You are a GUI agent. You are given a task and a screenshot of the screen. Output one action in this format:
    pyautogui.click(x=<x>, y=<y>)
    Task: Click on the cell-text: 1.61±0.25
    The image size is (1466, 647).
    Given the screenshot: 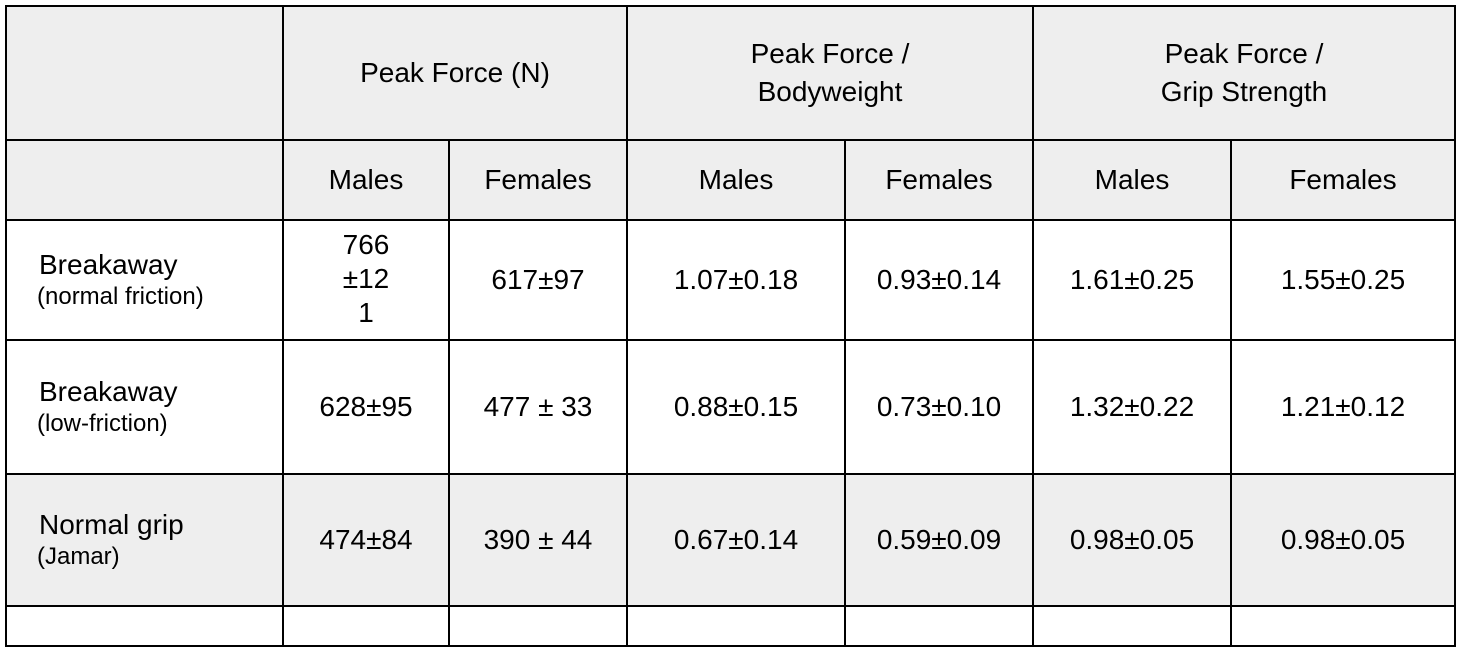 What is the action you would take?
    pyautogui.click(x=1132, y=279)
    